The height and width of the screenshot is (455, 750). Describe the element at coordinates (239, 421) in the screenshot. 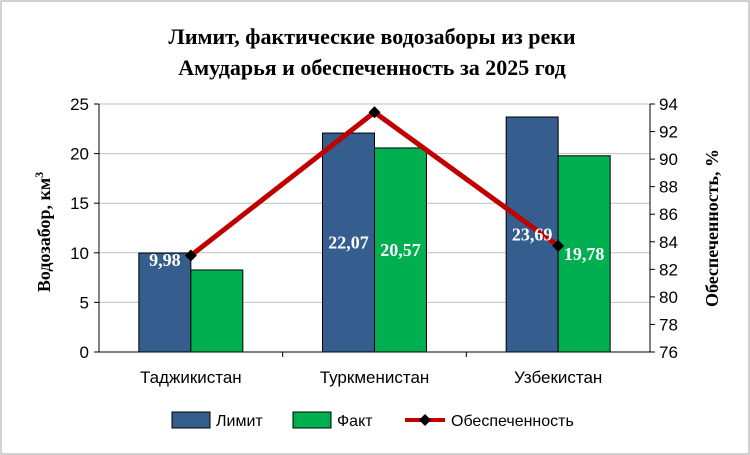

I see `legend-label: Лимит` at that location.